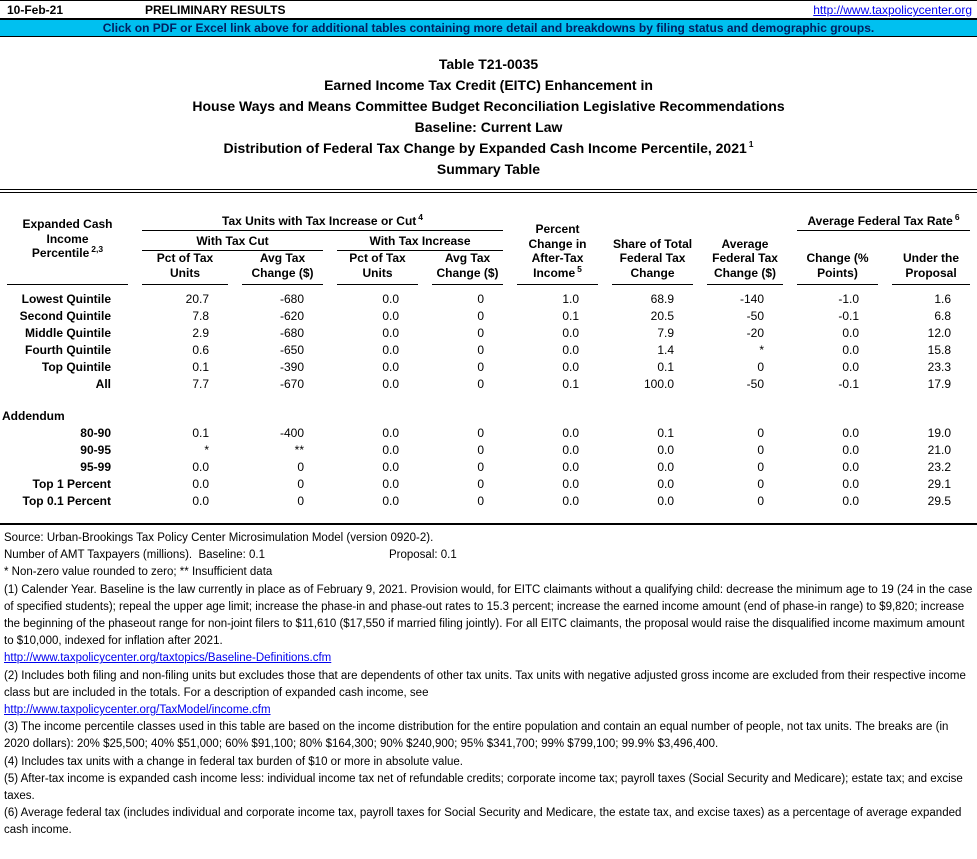 The image size is (977, 859). I want to click on table-bottom-rule, so click(488, 524).